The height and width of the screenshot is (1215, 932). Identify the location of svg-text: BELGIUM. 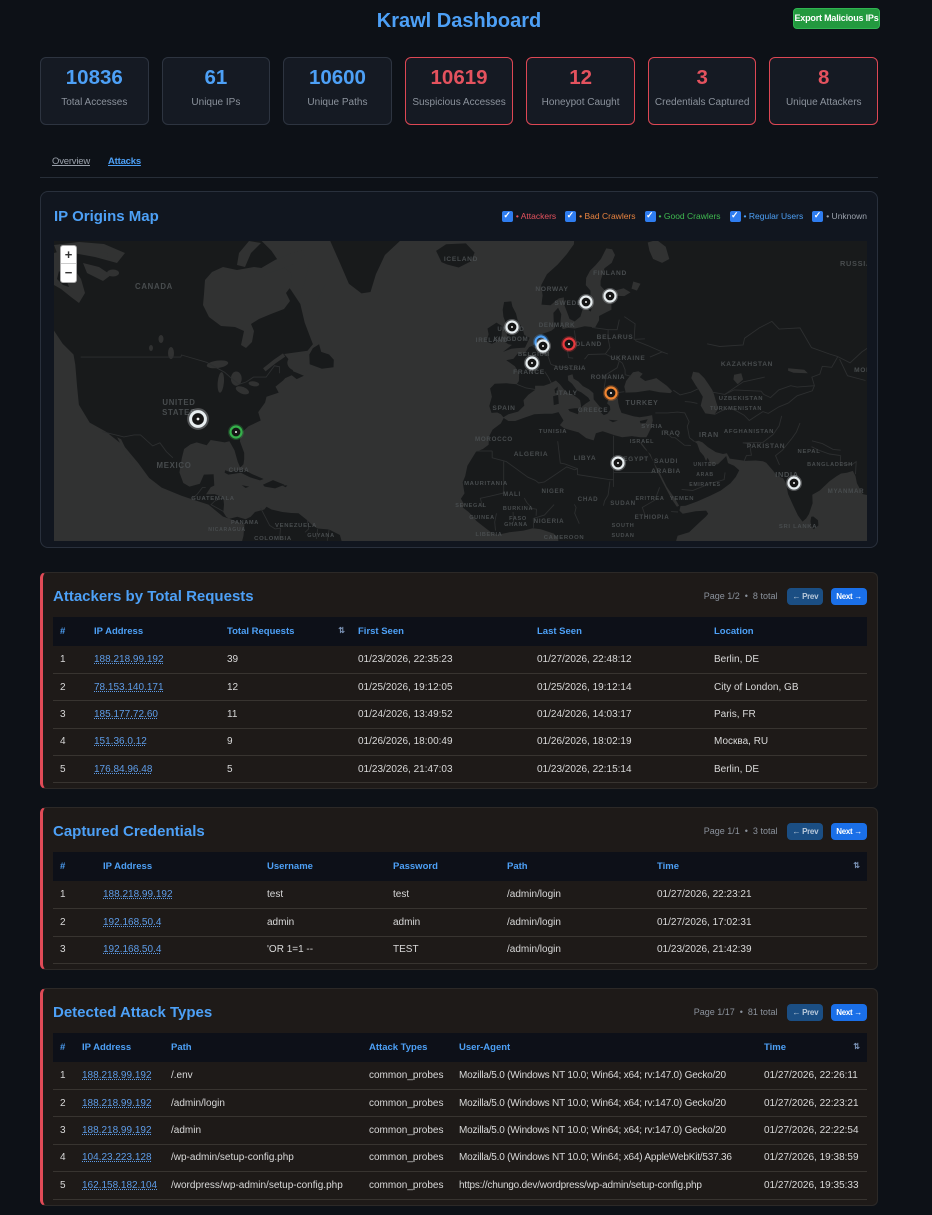
(534, 355).